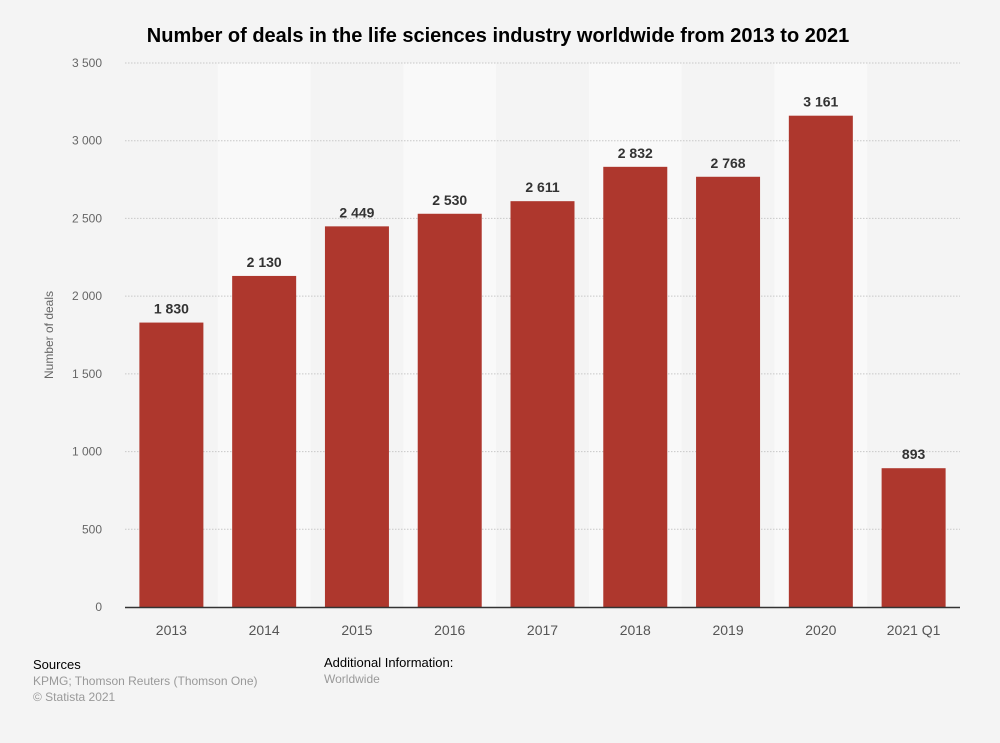 Image resolution: width=1000 pixels, height=743 pixels. Describe the element at coordinates (728, 391) in the screenshot. I see `bar-2019` at that location.